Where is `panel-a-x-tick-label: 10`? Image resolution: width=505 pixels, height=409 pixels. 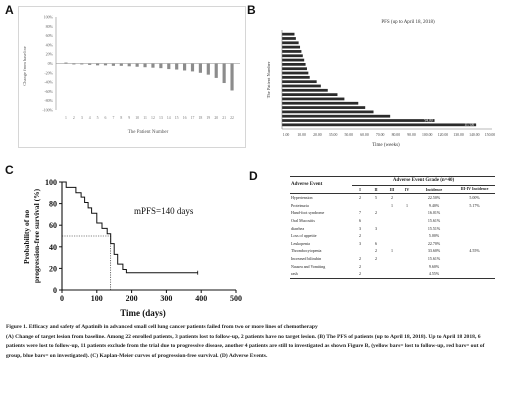
panel-a-x-tick-label: 10 is located at coordinates (137, 118).